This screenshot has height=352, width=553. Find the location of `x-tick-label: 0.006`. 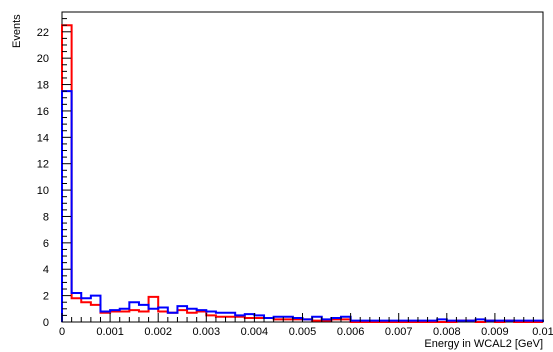

x-tick-label: 0.006 is located at coordinates (351, 332).